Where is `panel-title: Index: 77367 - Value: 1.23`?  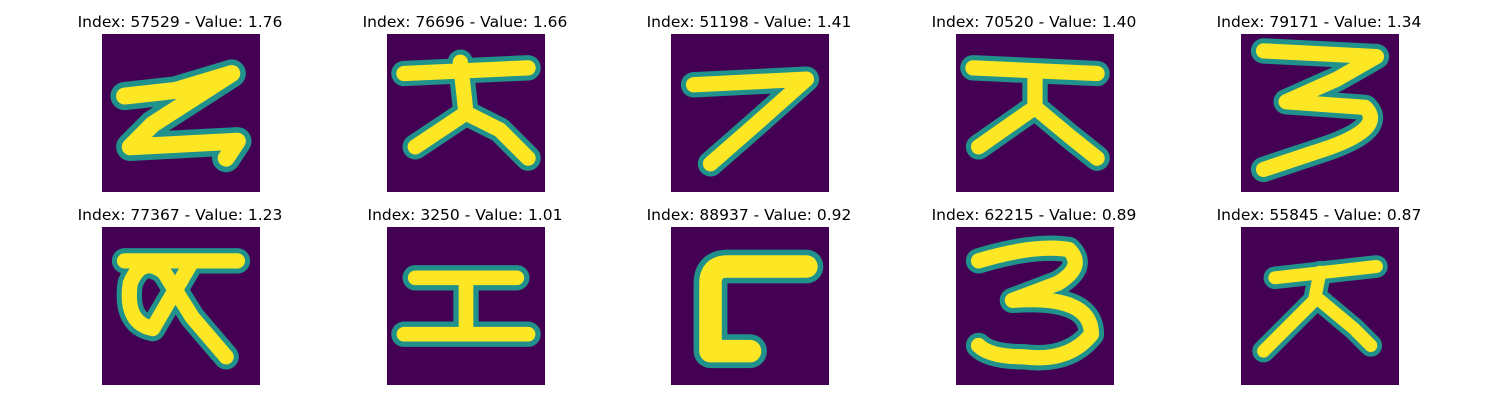 panel-title: Index: 77367 - Value: 1.23 is located at coordinates (180, 215).